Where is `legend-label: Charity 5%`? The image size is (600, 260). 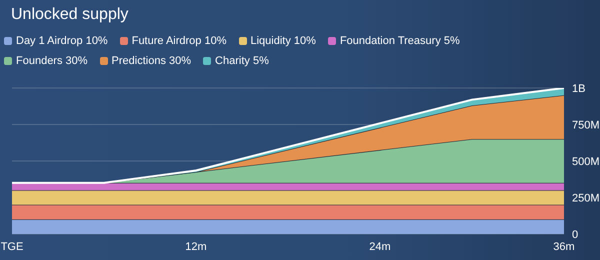 legend-label: Charity 5% is located at coordinates (241, 61).